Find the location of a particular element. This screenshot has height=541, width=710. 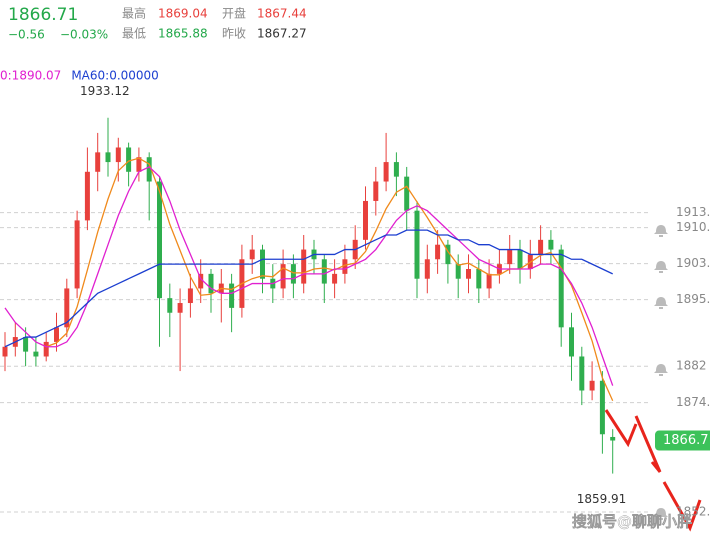

y-tick-label: 1910. is located at coordinates (693, 227).